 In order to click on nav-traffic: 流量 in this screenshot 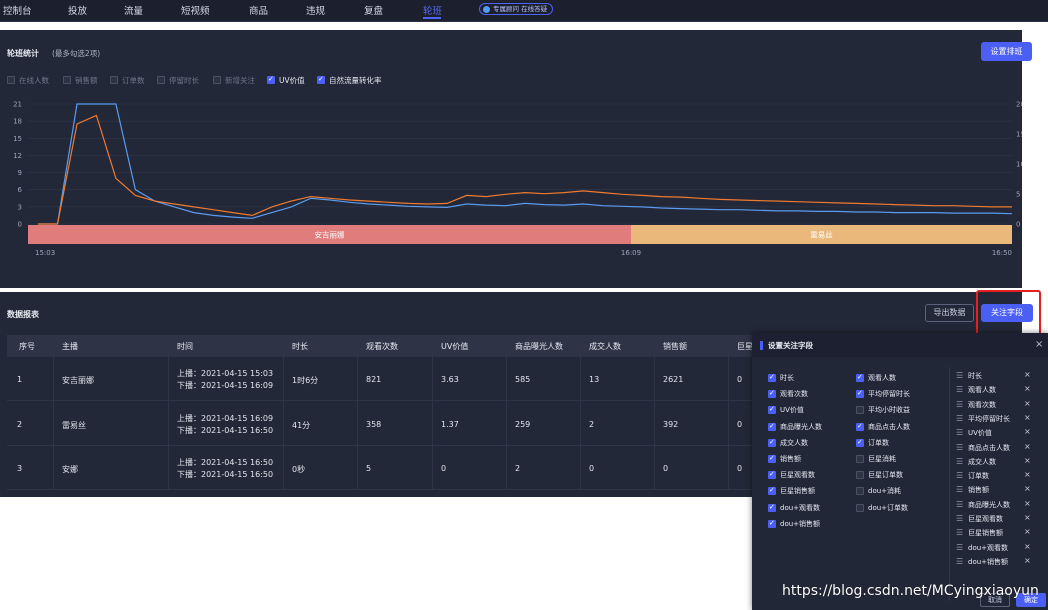, I will do `click(134, 11)`.